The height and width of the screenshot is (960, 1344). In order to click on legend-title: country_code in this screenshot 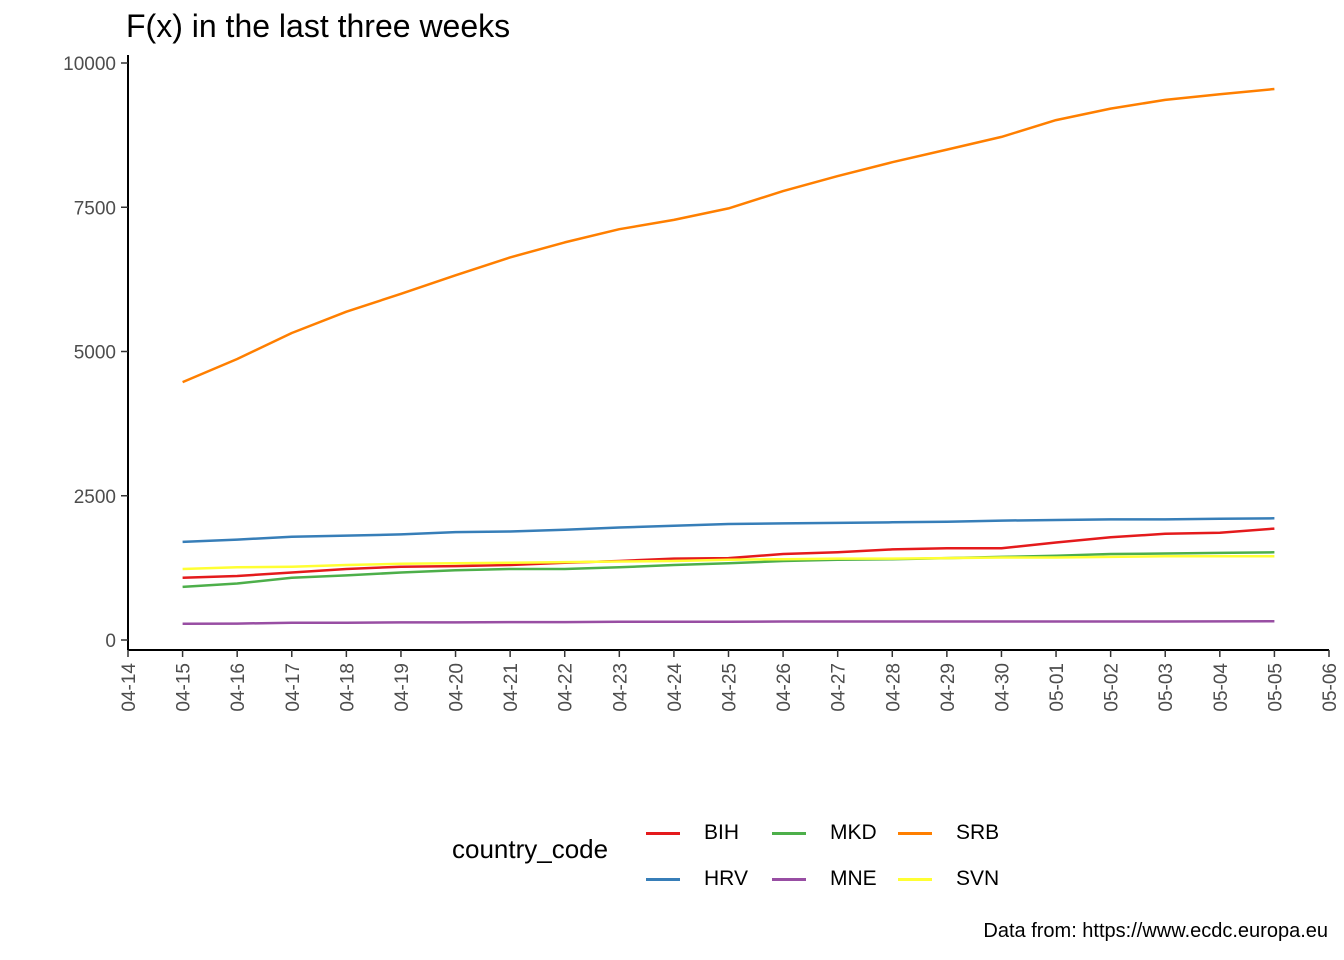, I will do `click(530, 849)`.